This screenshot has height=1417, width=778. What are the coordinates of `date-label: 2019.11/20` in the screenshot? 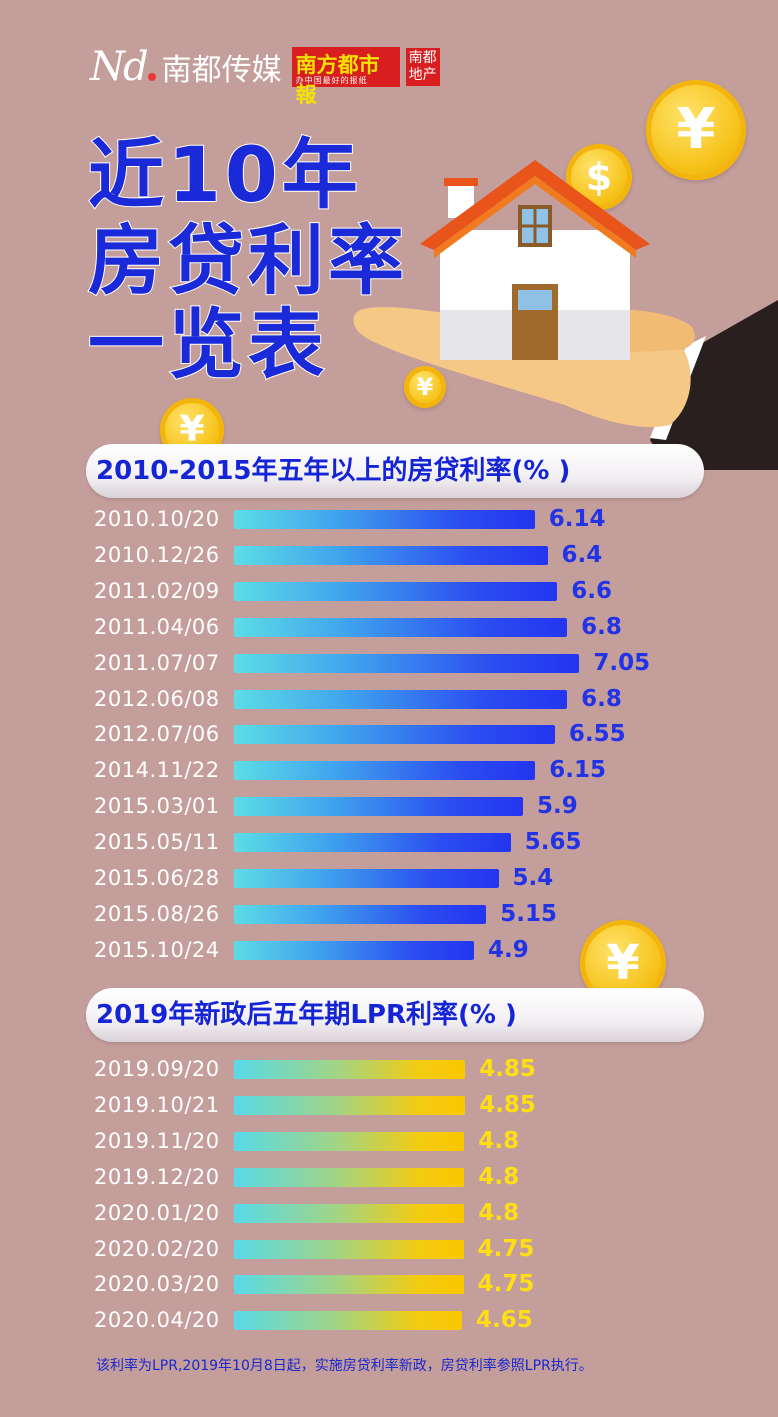 It's located at (157, 1140).